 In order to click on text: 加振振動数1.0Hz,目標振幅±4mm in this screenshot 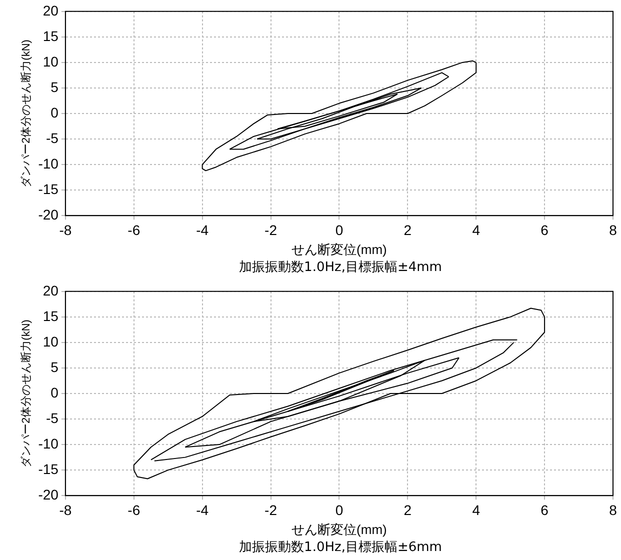, I will do `click(340, 268)`.